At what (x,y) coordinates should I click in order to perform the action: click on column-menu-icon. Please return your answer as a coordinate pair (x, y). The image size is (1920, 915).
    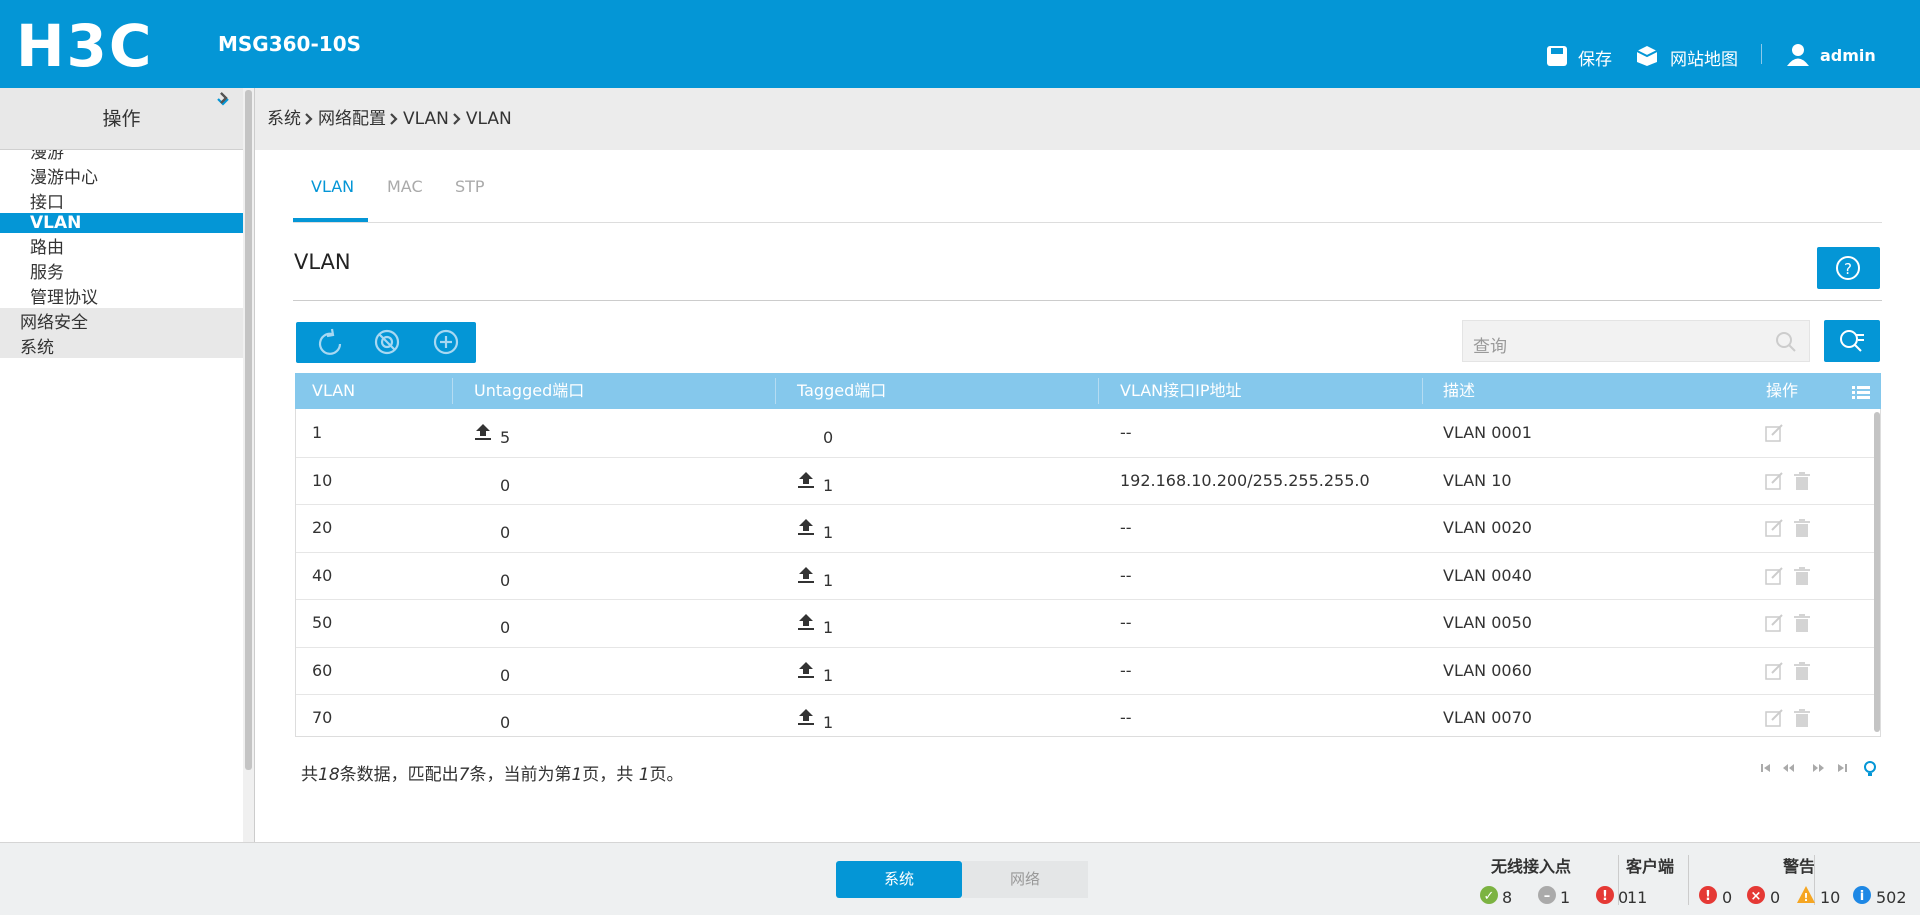
    Looking at the image, I should click on (1861, 394).